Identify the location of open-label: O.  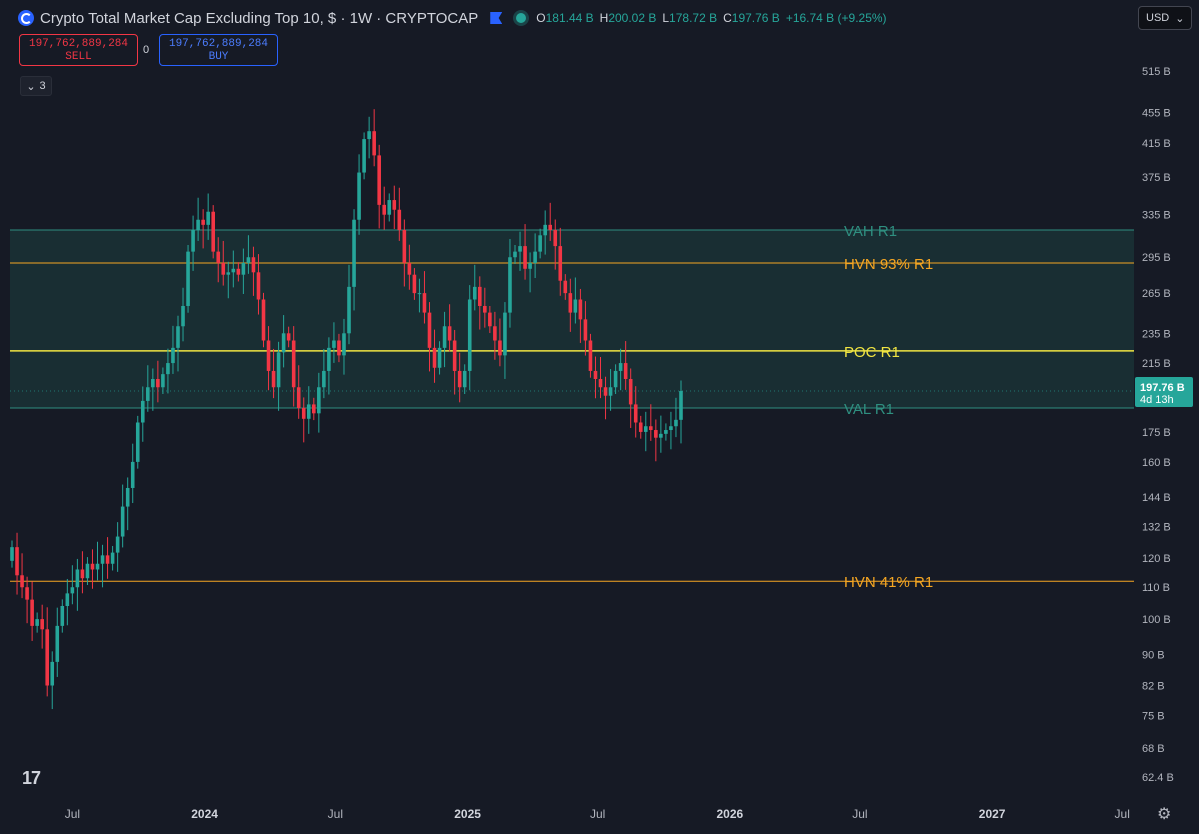
(541, 18).